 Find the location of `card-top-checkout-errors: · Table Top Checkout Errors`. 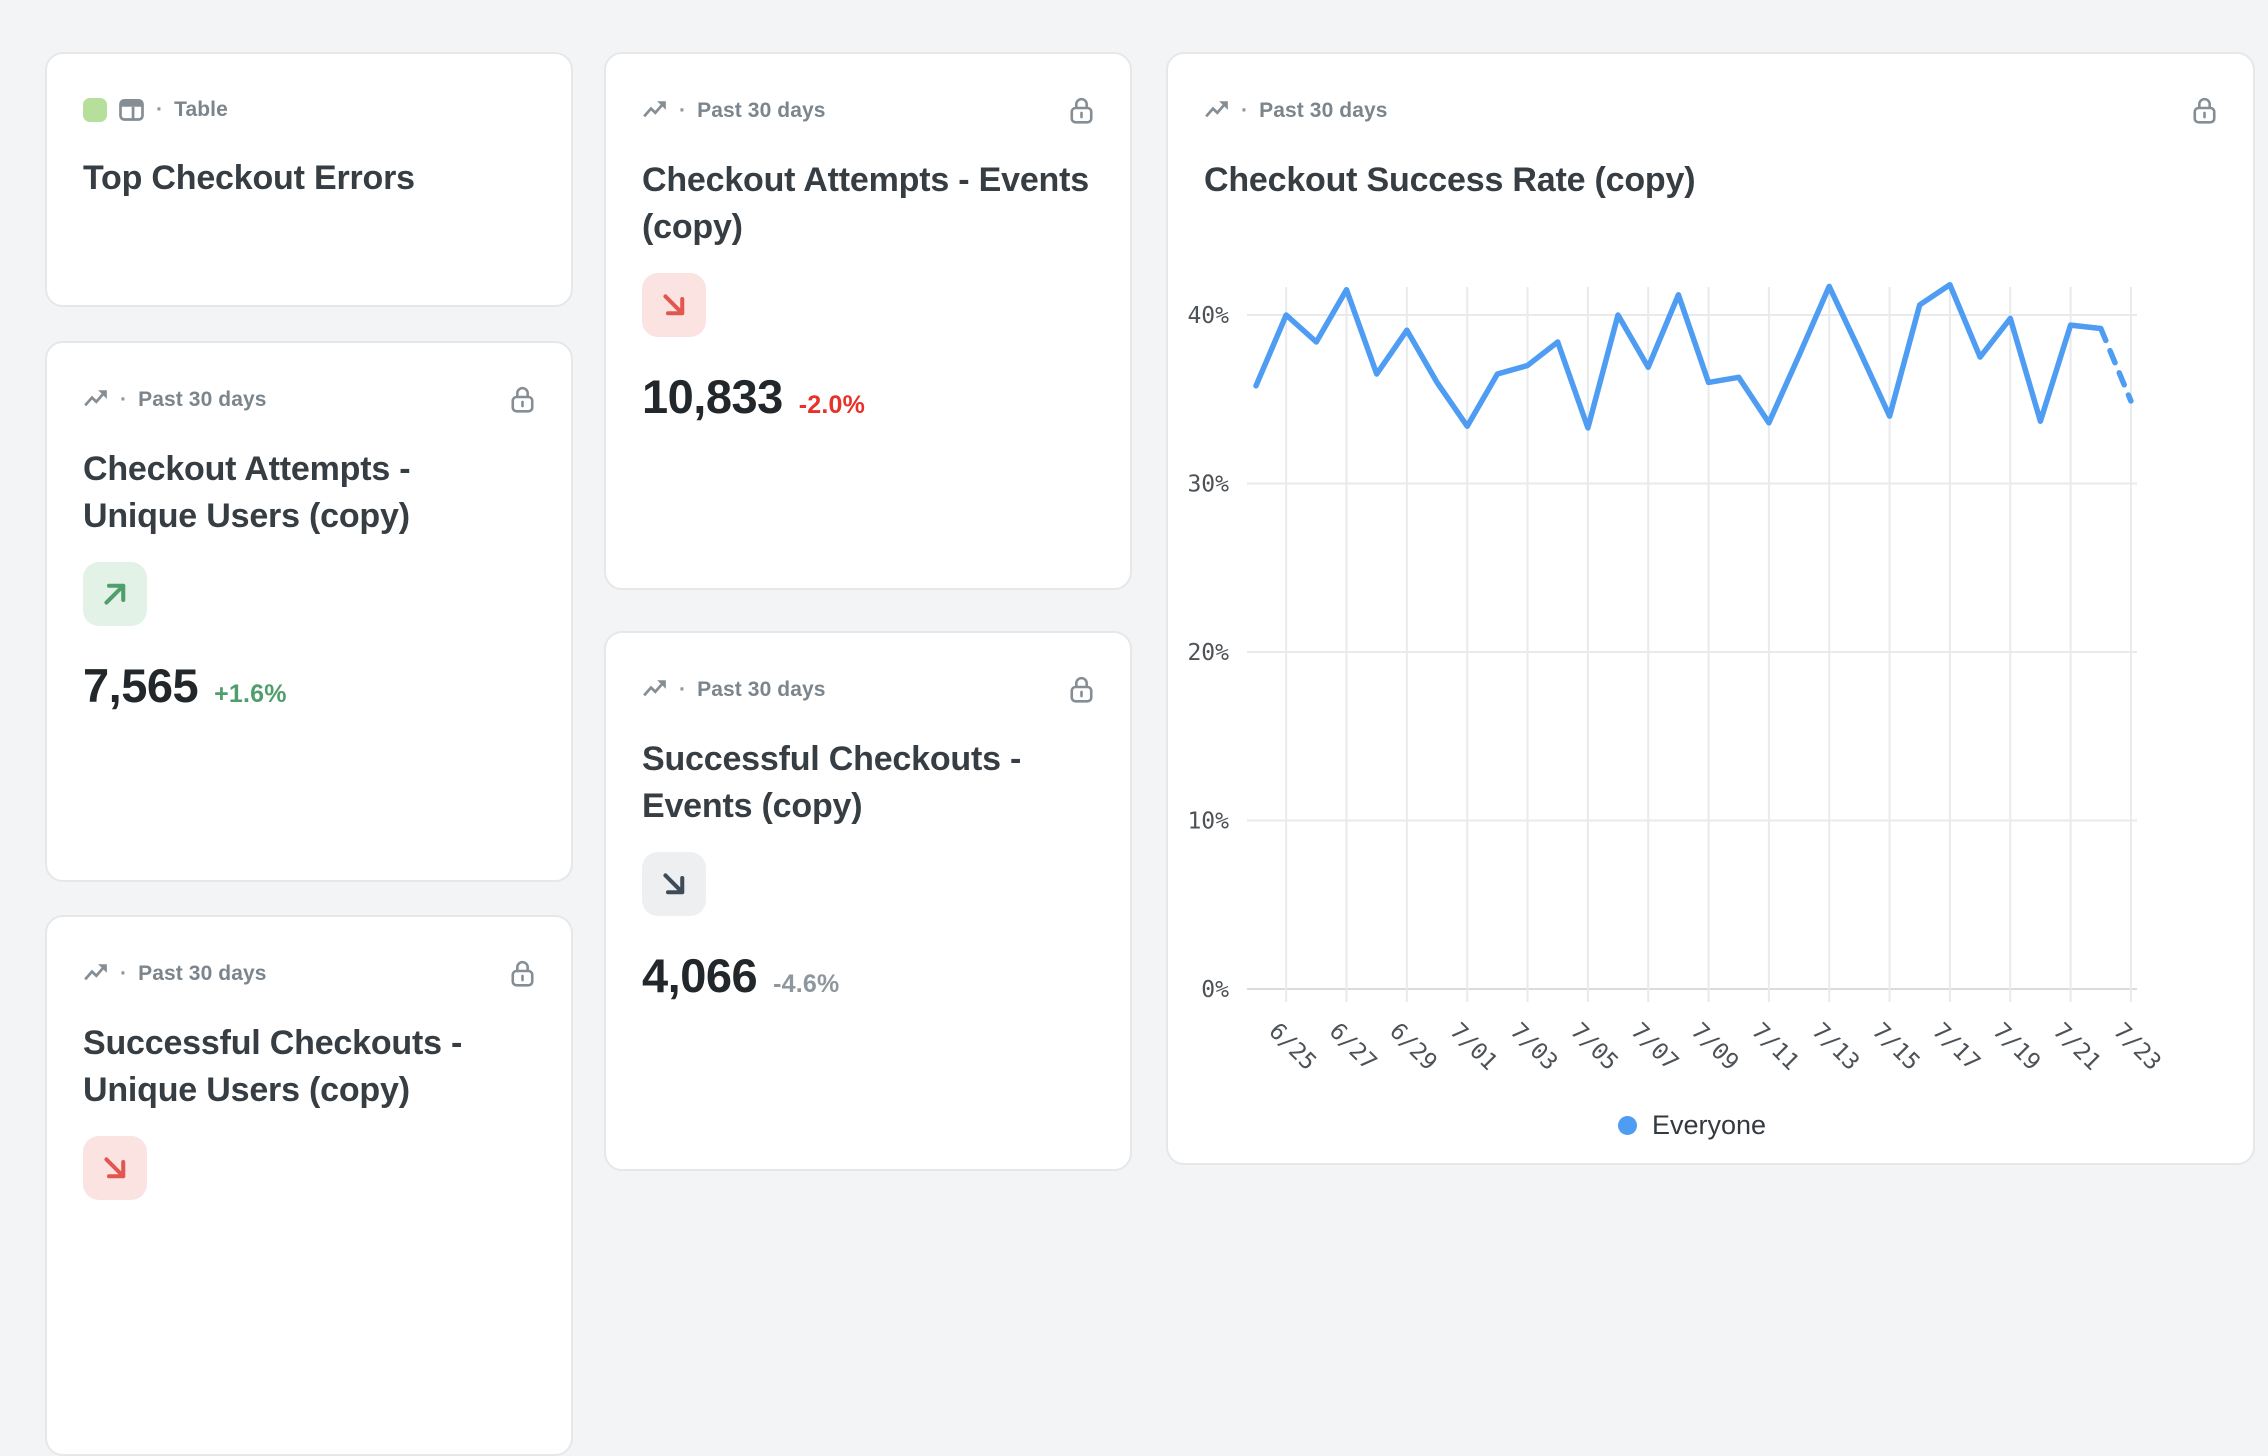

card-top-checkout-errors: · Table Top Checkout Errors is located at coordinates (309, 179).